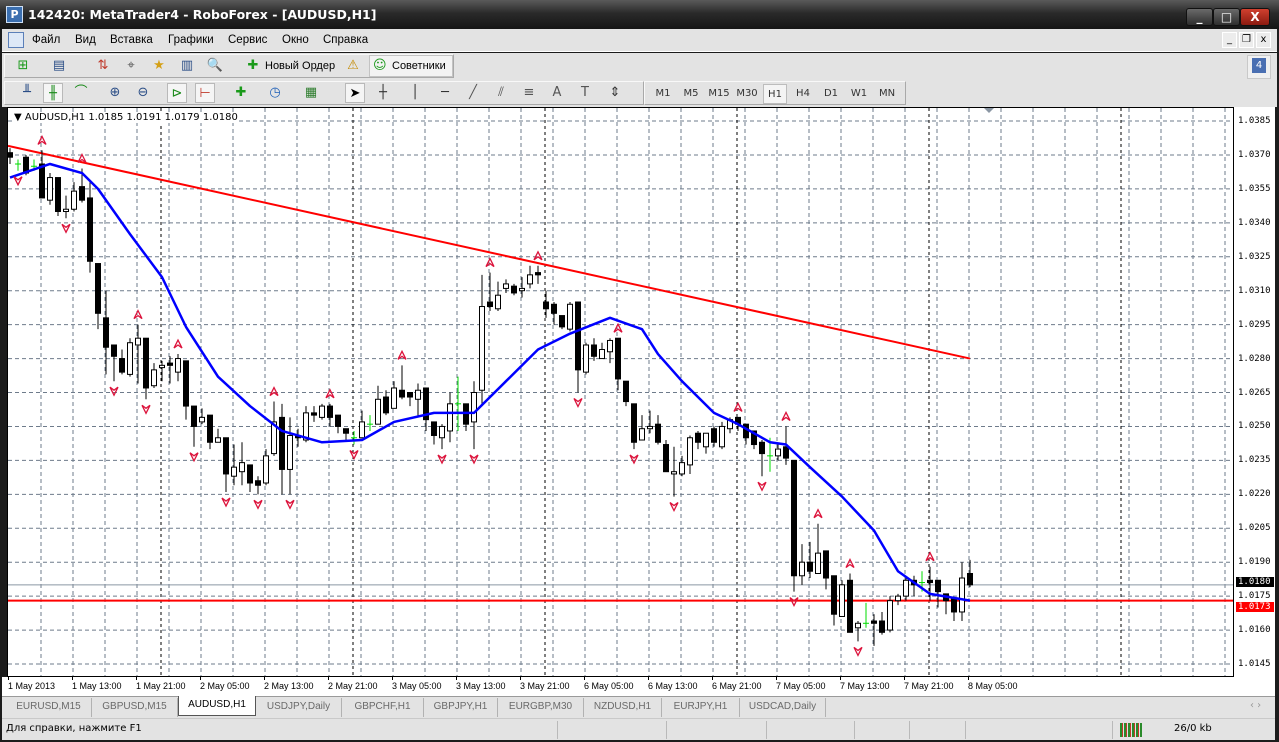 The image size is (1279, 742). What do you see at coordinates (27, 92) in the screenshot?
I see `bar-chart-icon: ╨` at bounding box center [27, 92].